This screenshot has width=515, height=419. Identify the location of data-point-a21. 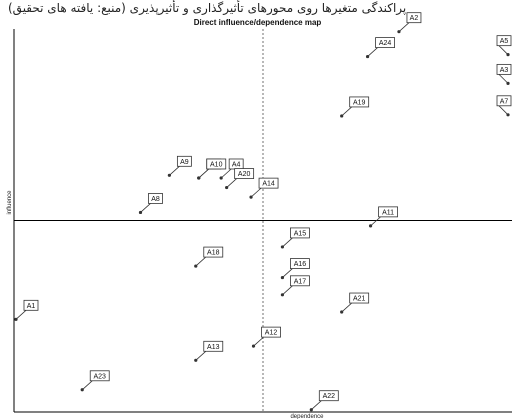
(342, 312).